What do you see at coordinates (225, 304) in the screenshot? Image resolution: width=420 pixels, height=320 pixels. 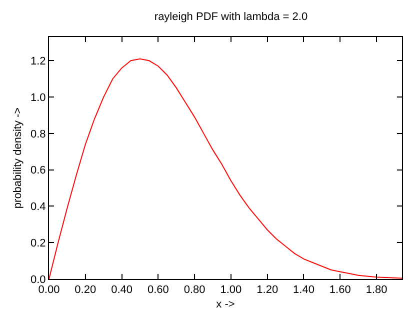 I see `x-axis-title: x ->` at bounding box center [225, 304].